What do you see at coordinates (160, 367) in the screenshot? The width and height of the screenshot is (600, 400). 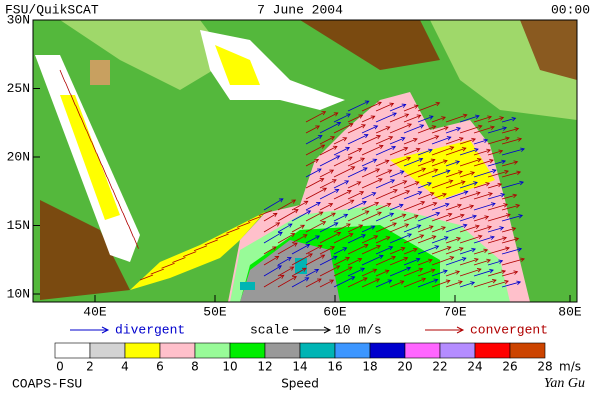 I see `colorbar-label: 6` at bounding box center [160, 367].